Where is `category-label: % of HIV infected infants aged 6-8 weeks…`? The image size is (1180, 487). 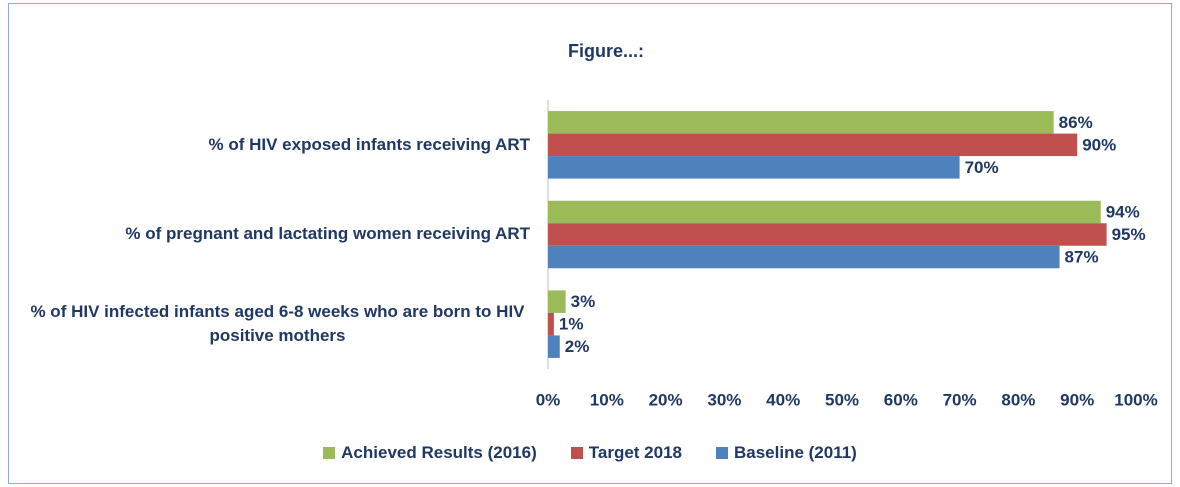 category-label: % of HIV infected infants aged 6-8 weeks… is located at coordinates (277, 324).